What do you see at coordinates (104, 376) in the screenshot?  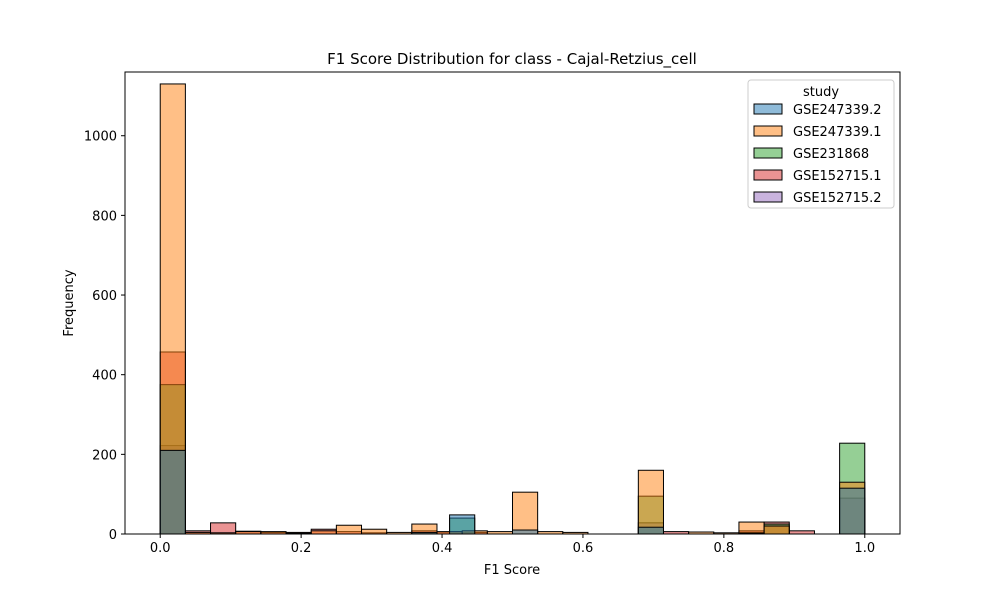 I see `y-tick-label: 400` at bounding box center [104, 376].